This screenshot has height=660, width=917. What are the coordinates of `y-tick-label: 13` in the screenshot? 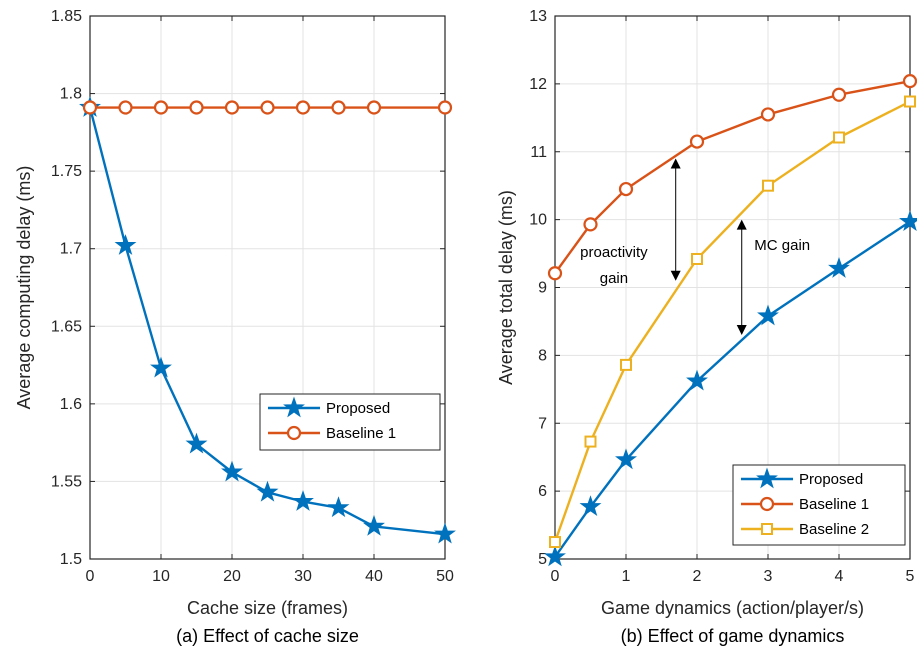 It's located at (538, 16).